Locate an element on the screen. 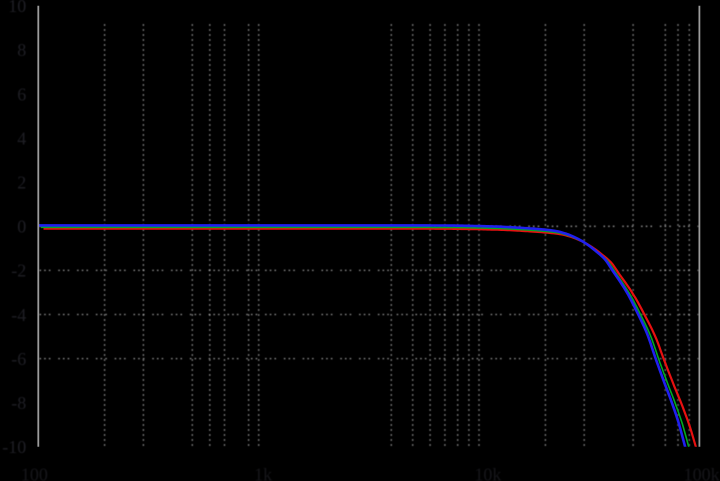 The image size is (720, 481). svg-text: 1k is located at coordinates (263, 472).